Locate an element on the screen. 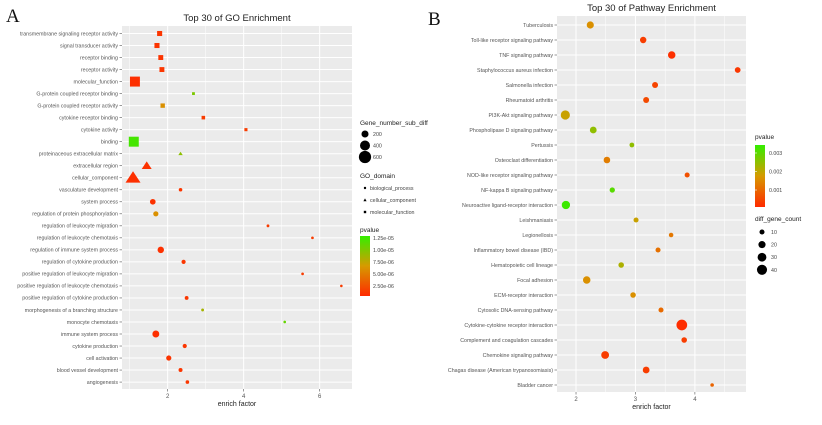  y-tick-label: cell activation is located at coordinates (102, 359).